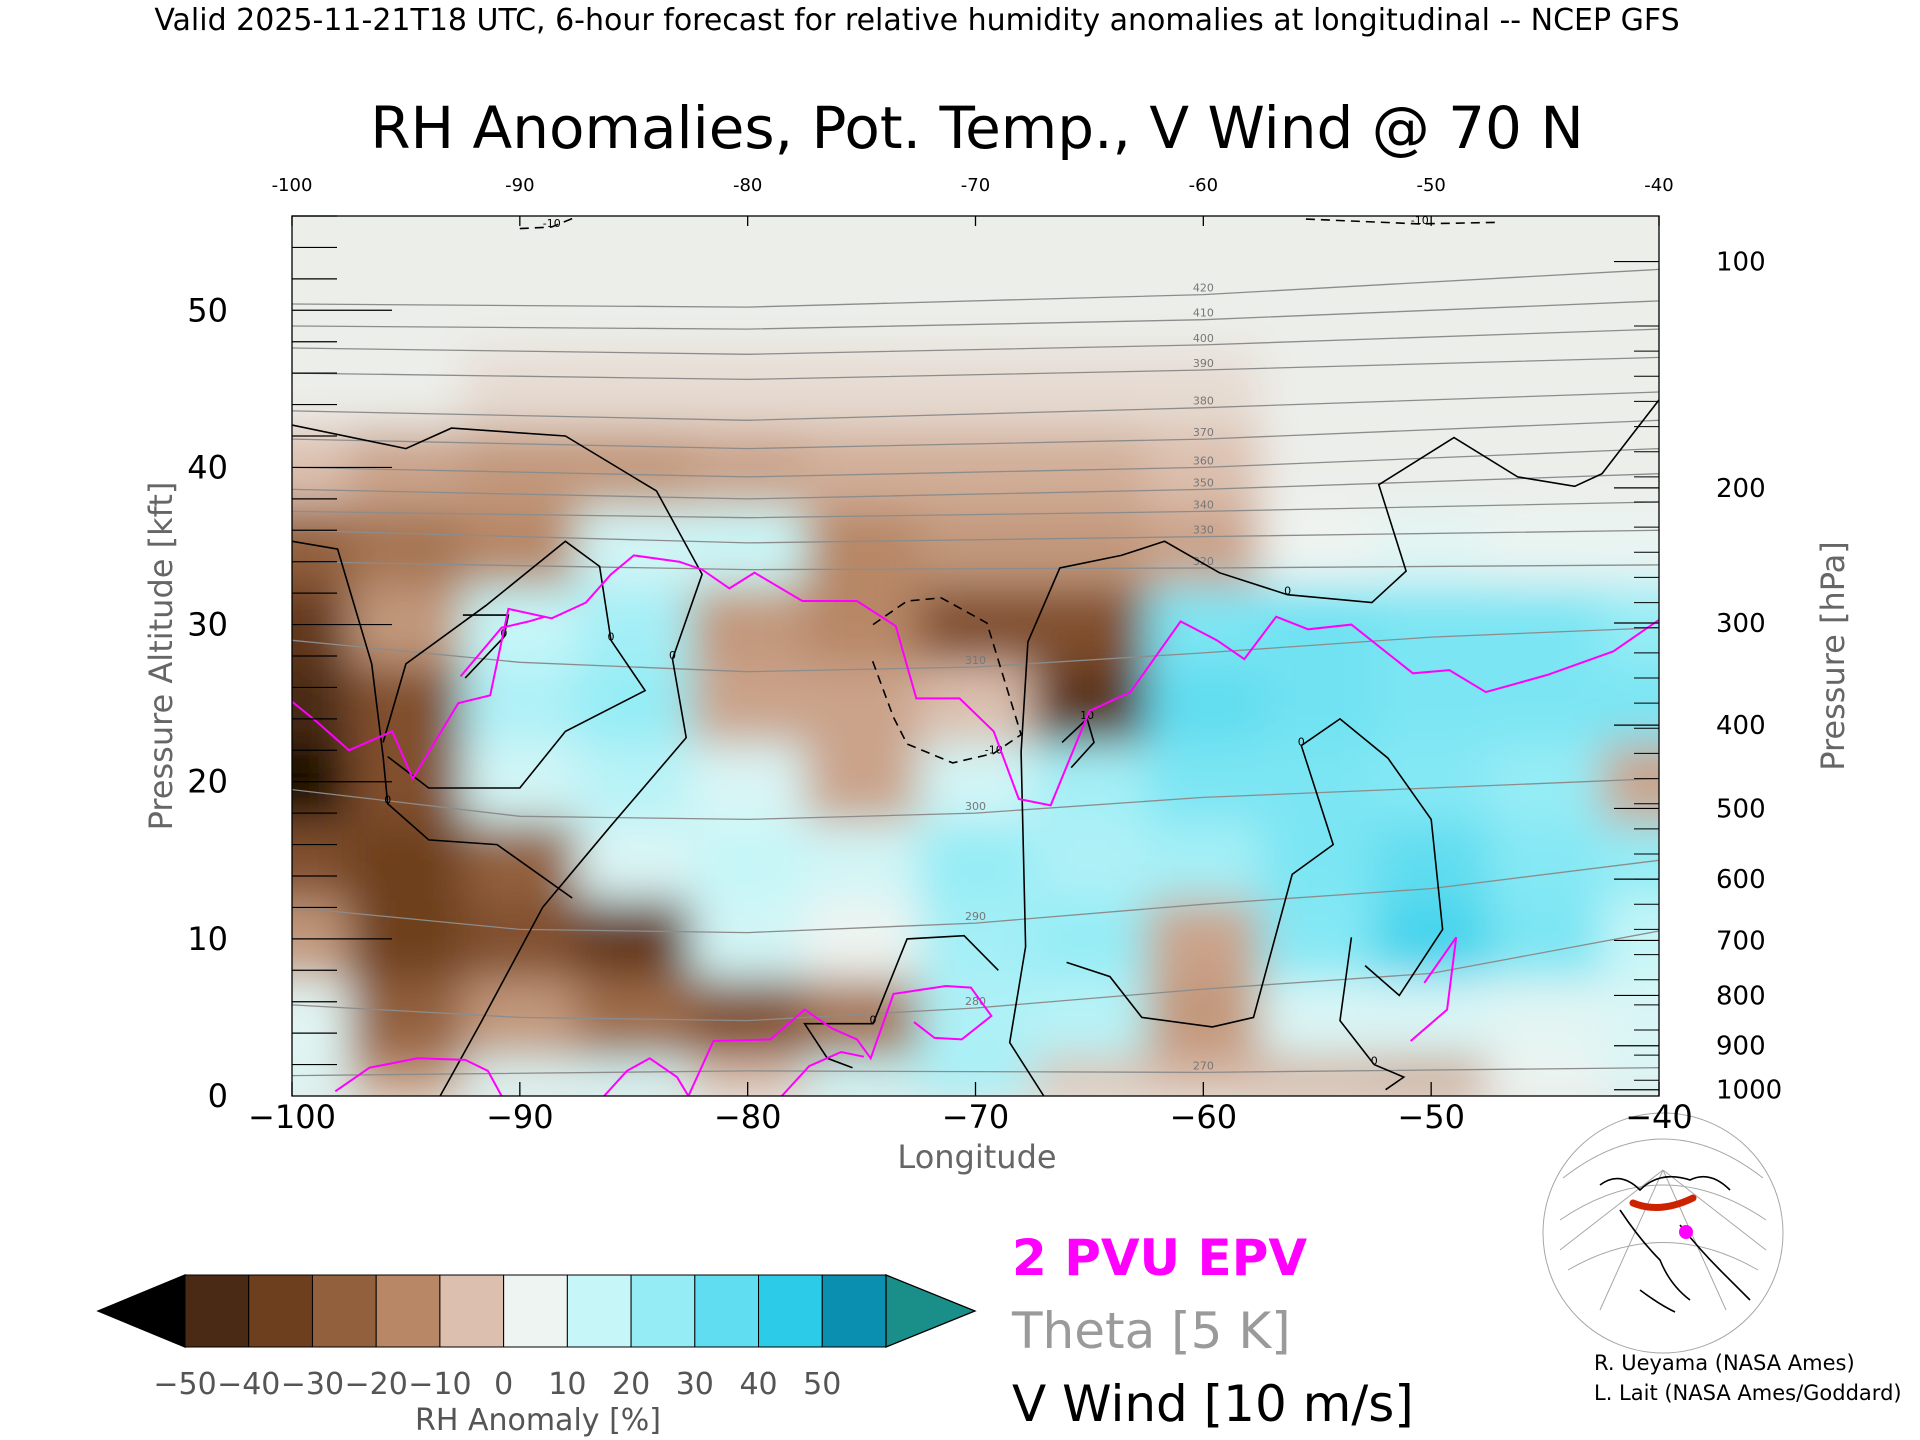 This screenshot has width=1920, height=1440. Describe the element at coordinates (975, 1001) in the screenshot. I see `theta-contour-label: 280` at that location.